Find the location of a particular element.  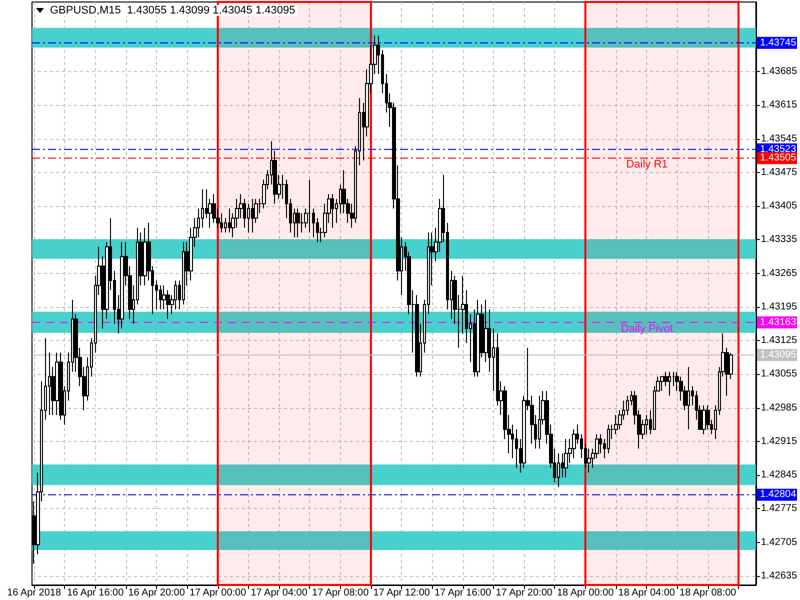

y-tick-label: 1.42775 is located at coordinates (779, 508).